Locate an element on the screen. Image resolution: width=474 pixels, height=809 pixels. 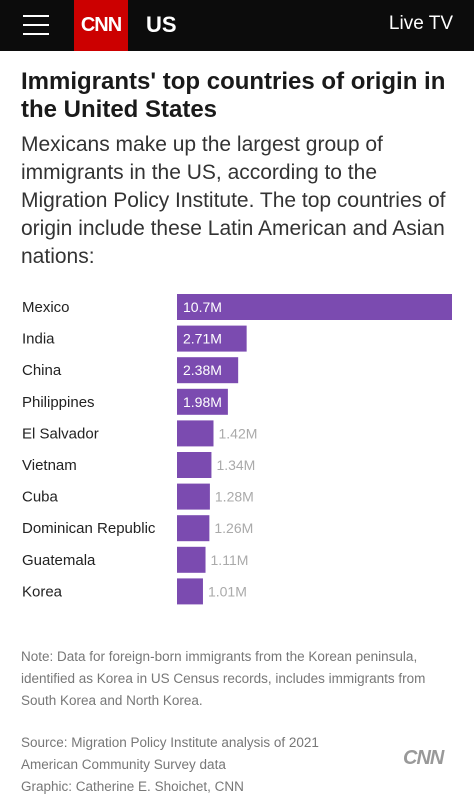
category-label: Vietnam is located at coordinates (49, 465).